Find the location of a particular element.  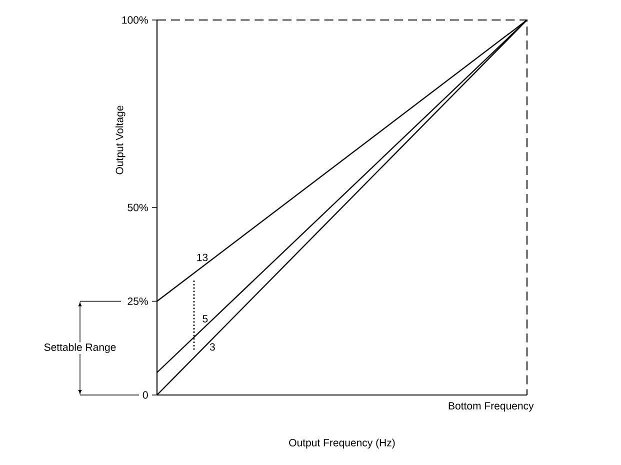

y-axis-title: Output Voltage is located at coordinates (121, 140).